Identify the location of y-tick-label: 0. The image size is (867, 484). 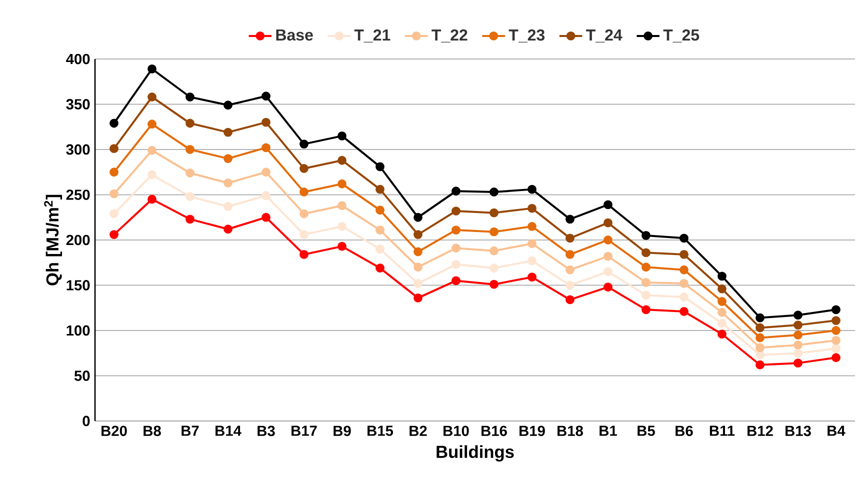
(86, 421).